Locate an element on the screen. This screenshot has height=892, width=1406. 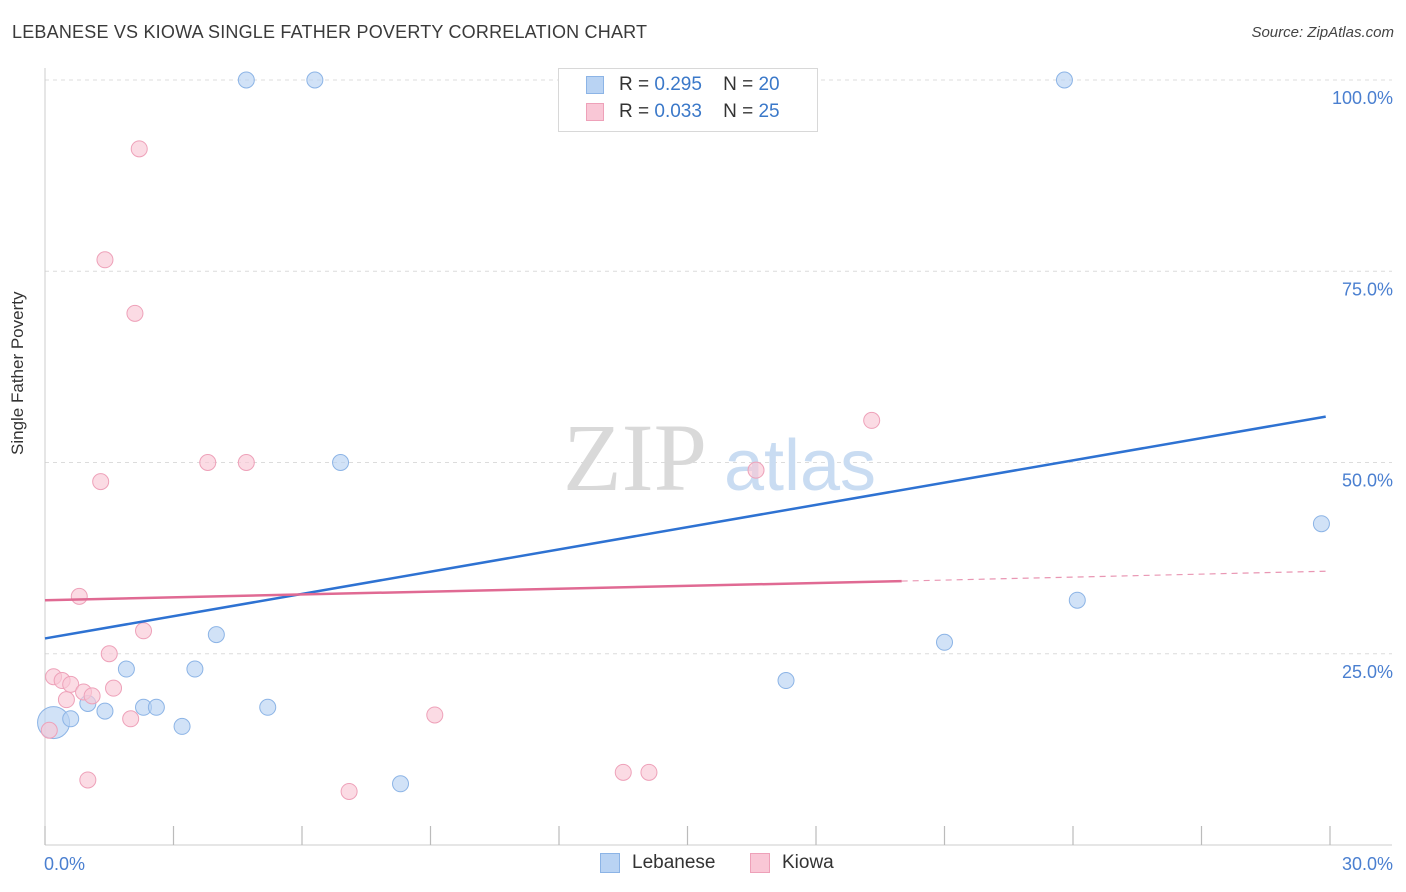
y-tick-label: 100.0% is located at coordinates (1362, 98).